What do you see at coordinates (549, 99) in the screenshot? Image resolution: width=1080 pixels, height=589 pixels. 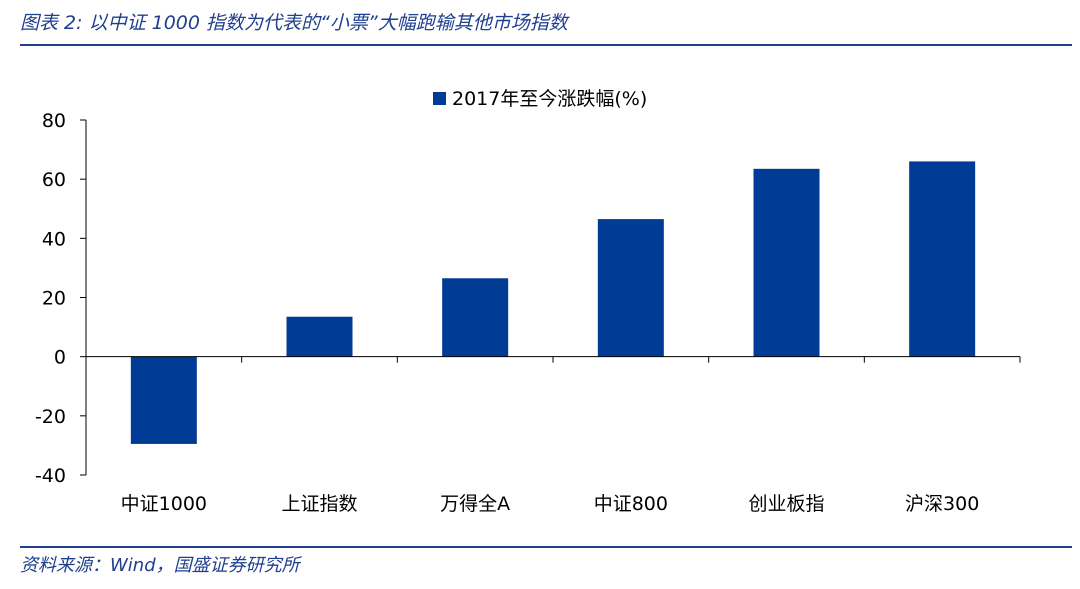 I see `legend-label: 2017年至今涨跌幅(%)` at bounding box center [549, 99].